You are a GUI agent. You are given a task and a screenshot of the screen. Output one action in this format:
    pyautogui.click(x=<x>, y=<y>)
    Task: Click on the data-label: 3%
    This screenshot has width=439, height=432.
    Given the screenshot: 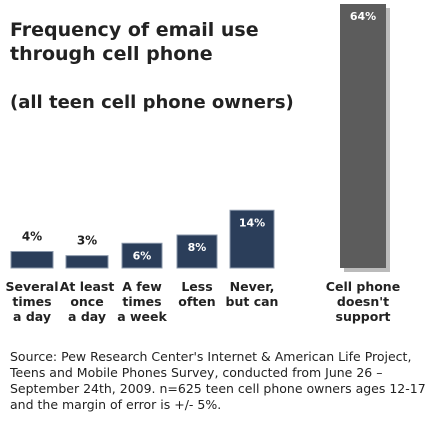 What is the action you would take?
    pyautogui.click(x=87, y=241)
    